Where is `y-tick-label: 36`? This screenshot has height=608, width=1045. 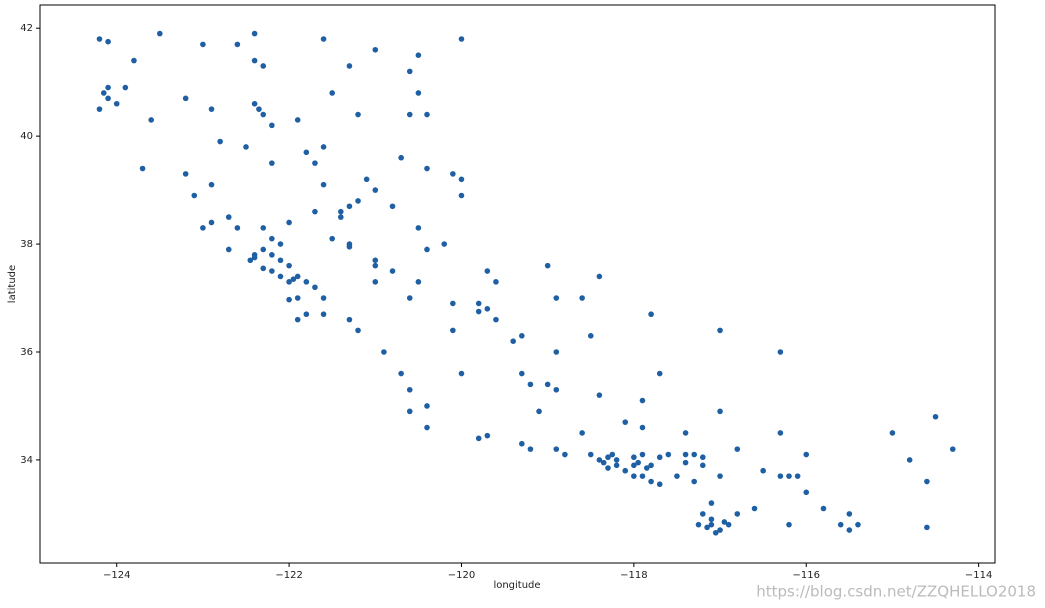
y-tick-label: 36 is located at coordinates (26, 352).